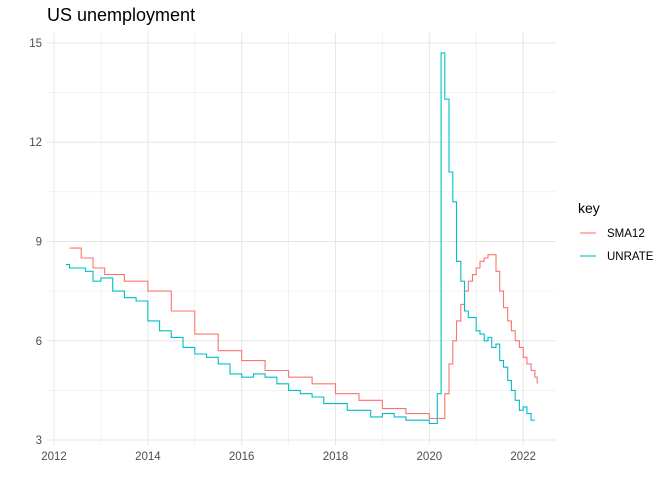 The height and width of the screenshot is (480, 672). Describe the element at coordinates (39, 441) in the screenshot. I see `y-tick-label: 3` at that location.